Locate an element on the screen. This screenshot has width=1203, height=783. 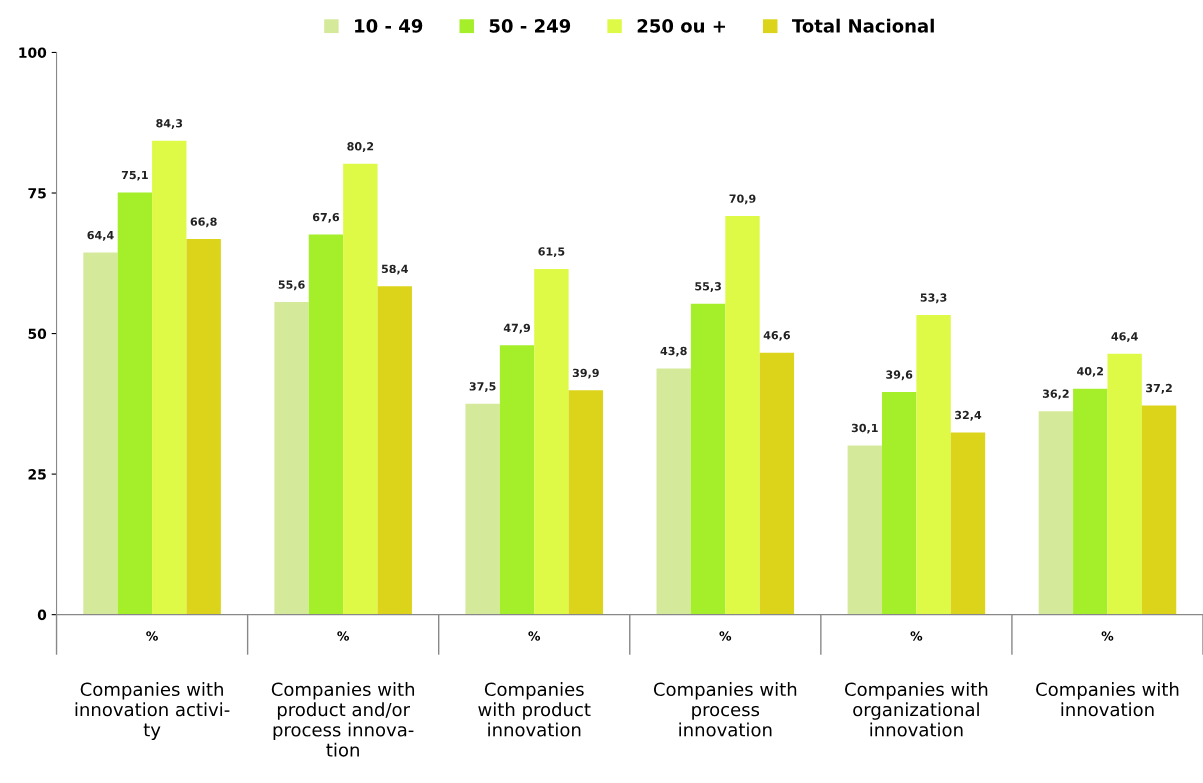
data-label: 53,3 is located at coordinates (933, 298).